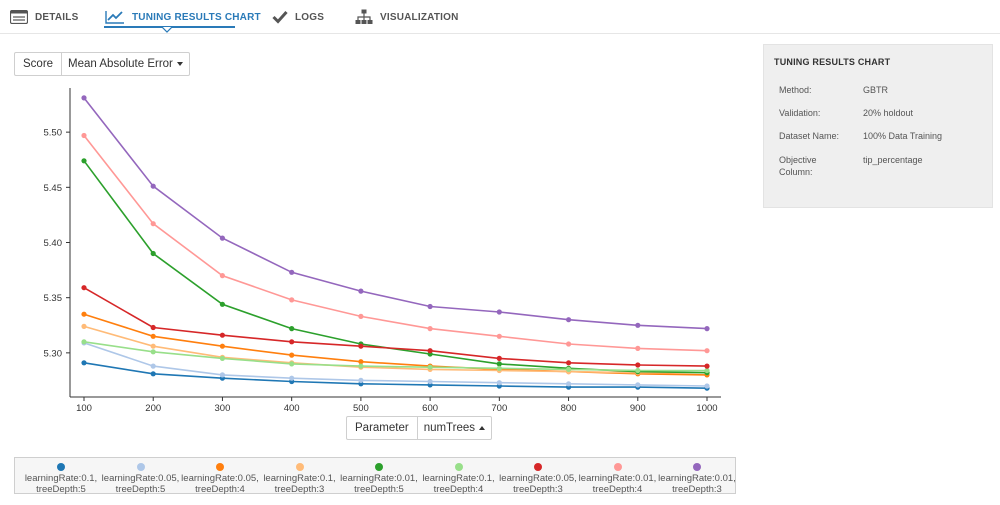 The width and height of the screenshot is (1000, 505). Describe the element at coordinates (379, 478) in the screenshot. I see `legend-item: learningRate:0.01, treeDepth:5` at that location.